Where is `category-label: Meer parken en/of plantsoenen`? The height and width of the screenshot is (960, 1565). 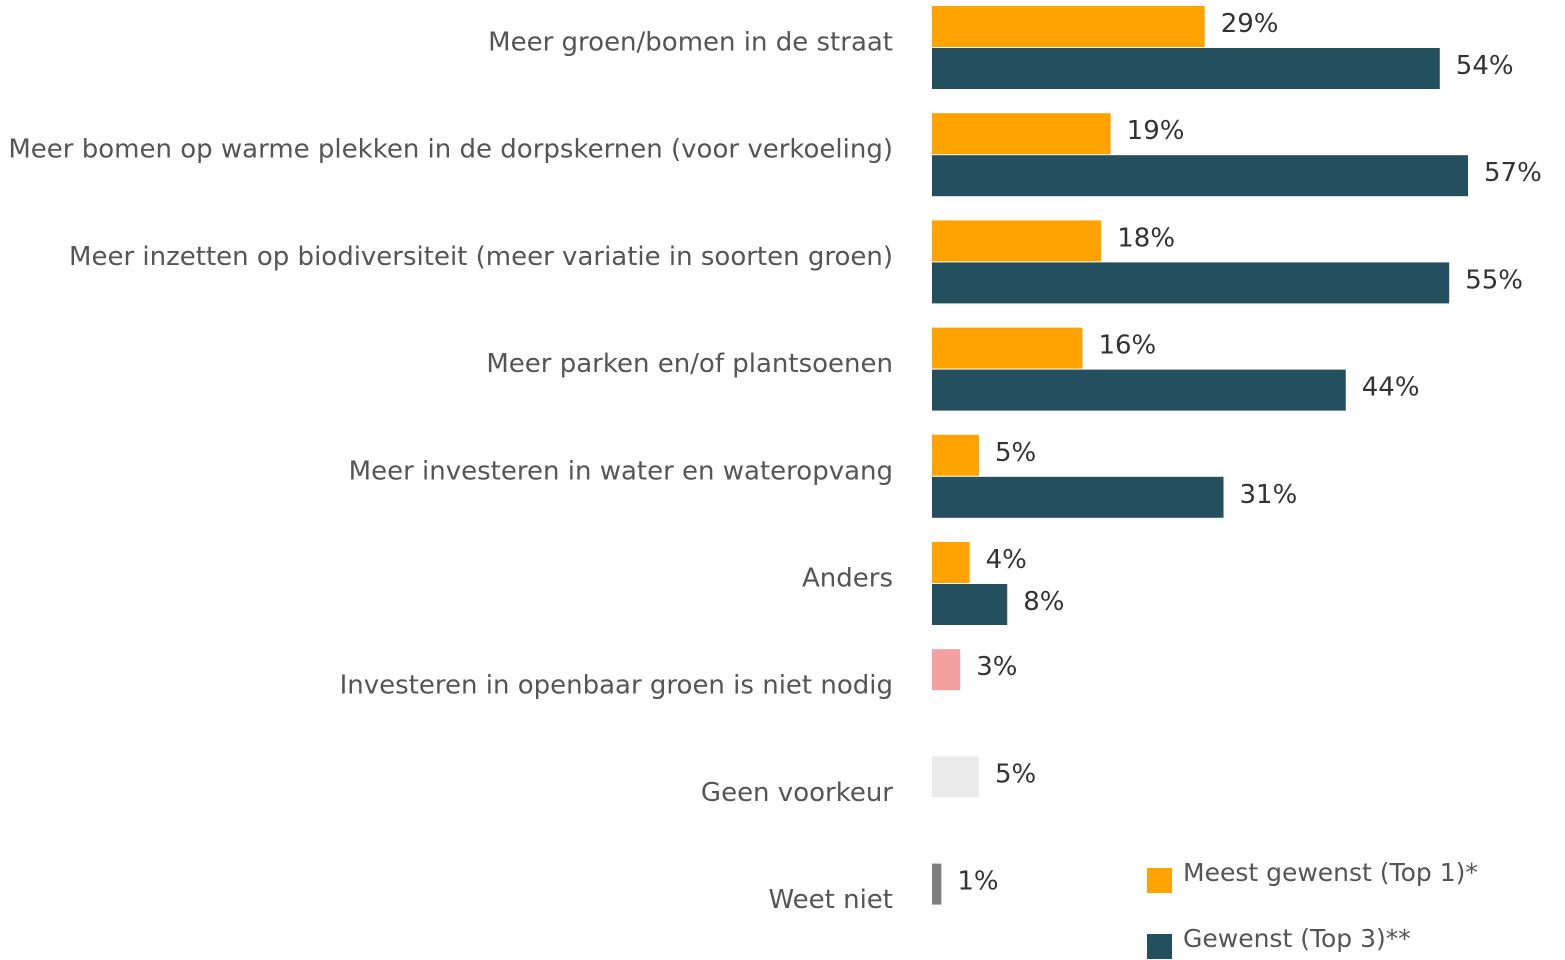
category-label: Meer parken en/of plantsoenen is located at coordinates (689, 364).